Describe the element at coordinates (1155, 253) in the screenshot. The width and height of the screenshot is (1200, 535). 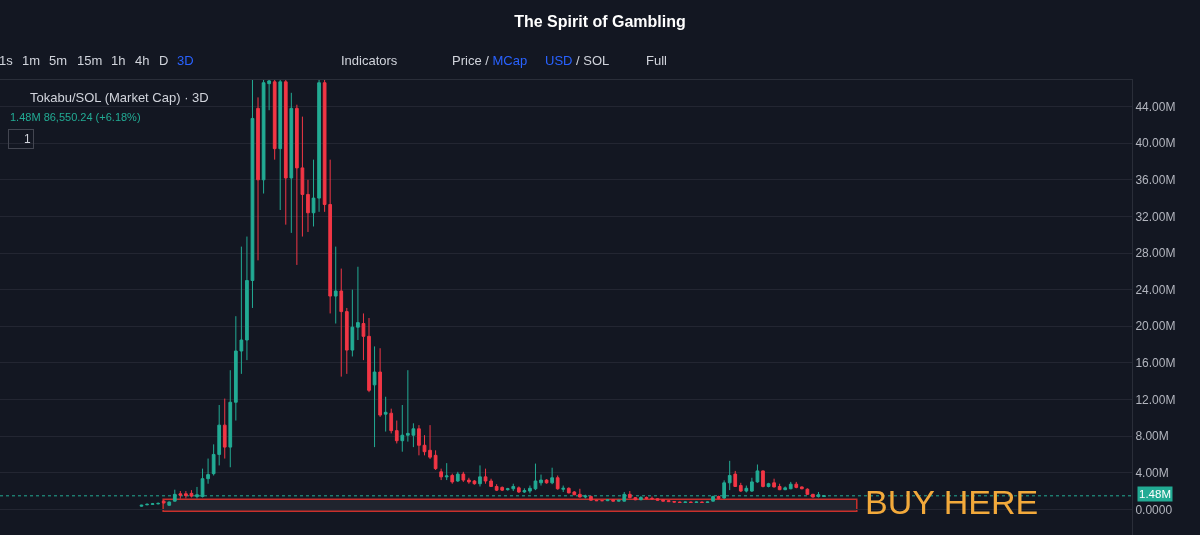
I see `y-tick-label: 28.00M` at that location.